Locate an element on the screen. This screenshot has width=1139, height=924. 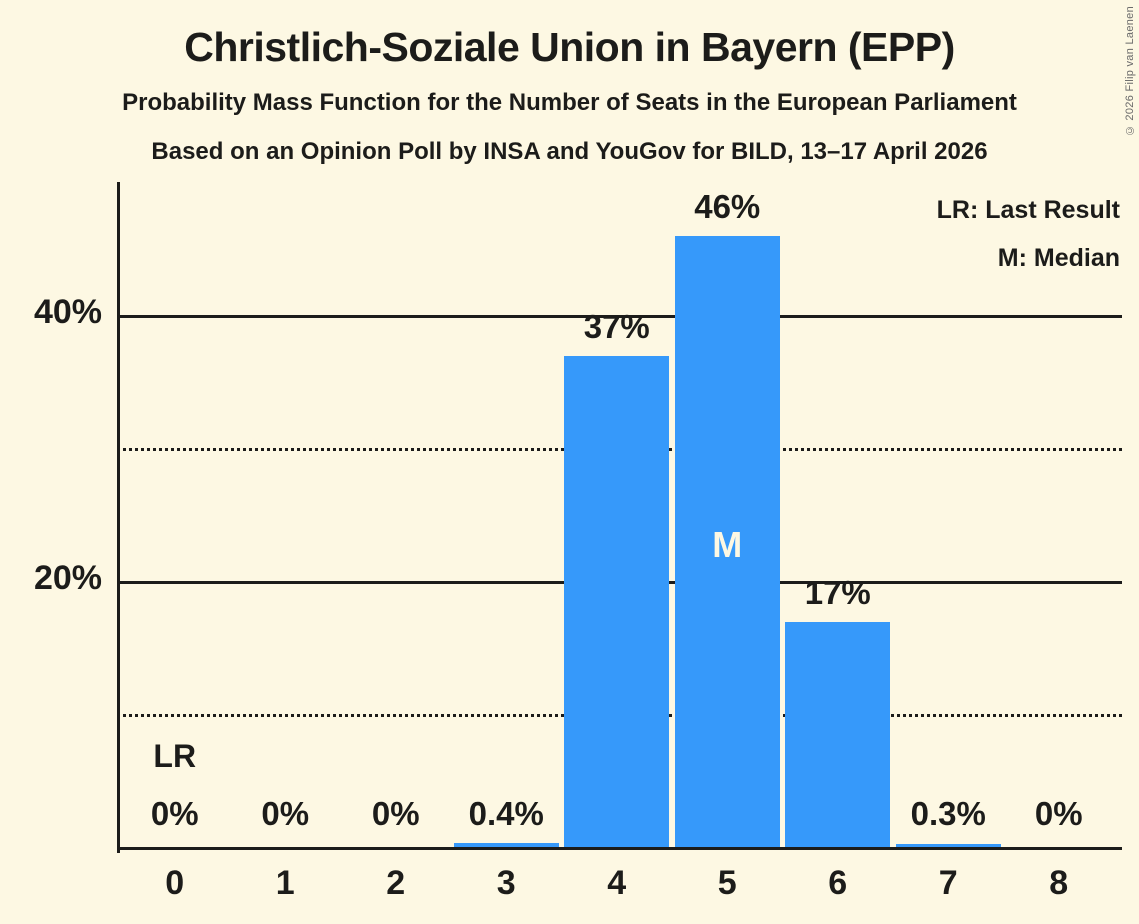
last-result-marker: LR is located at coordinates (175, 756).